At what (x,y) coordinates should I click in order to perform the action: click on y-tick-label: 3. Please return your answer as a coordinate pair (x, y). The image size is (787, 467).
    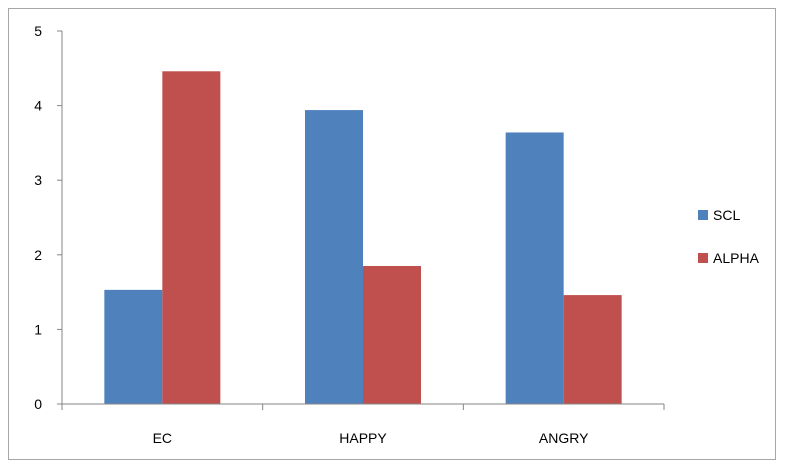
    Looking at the image, I should click on (38, 180).